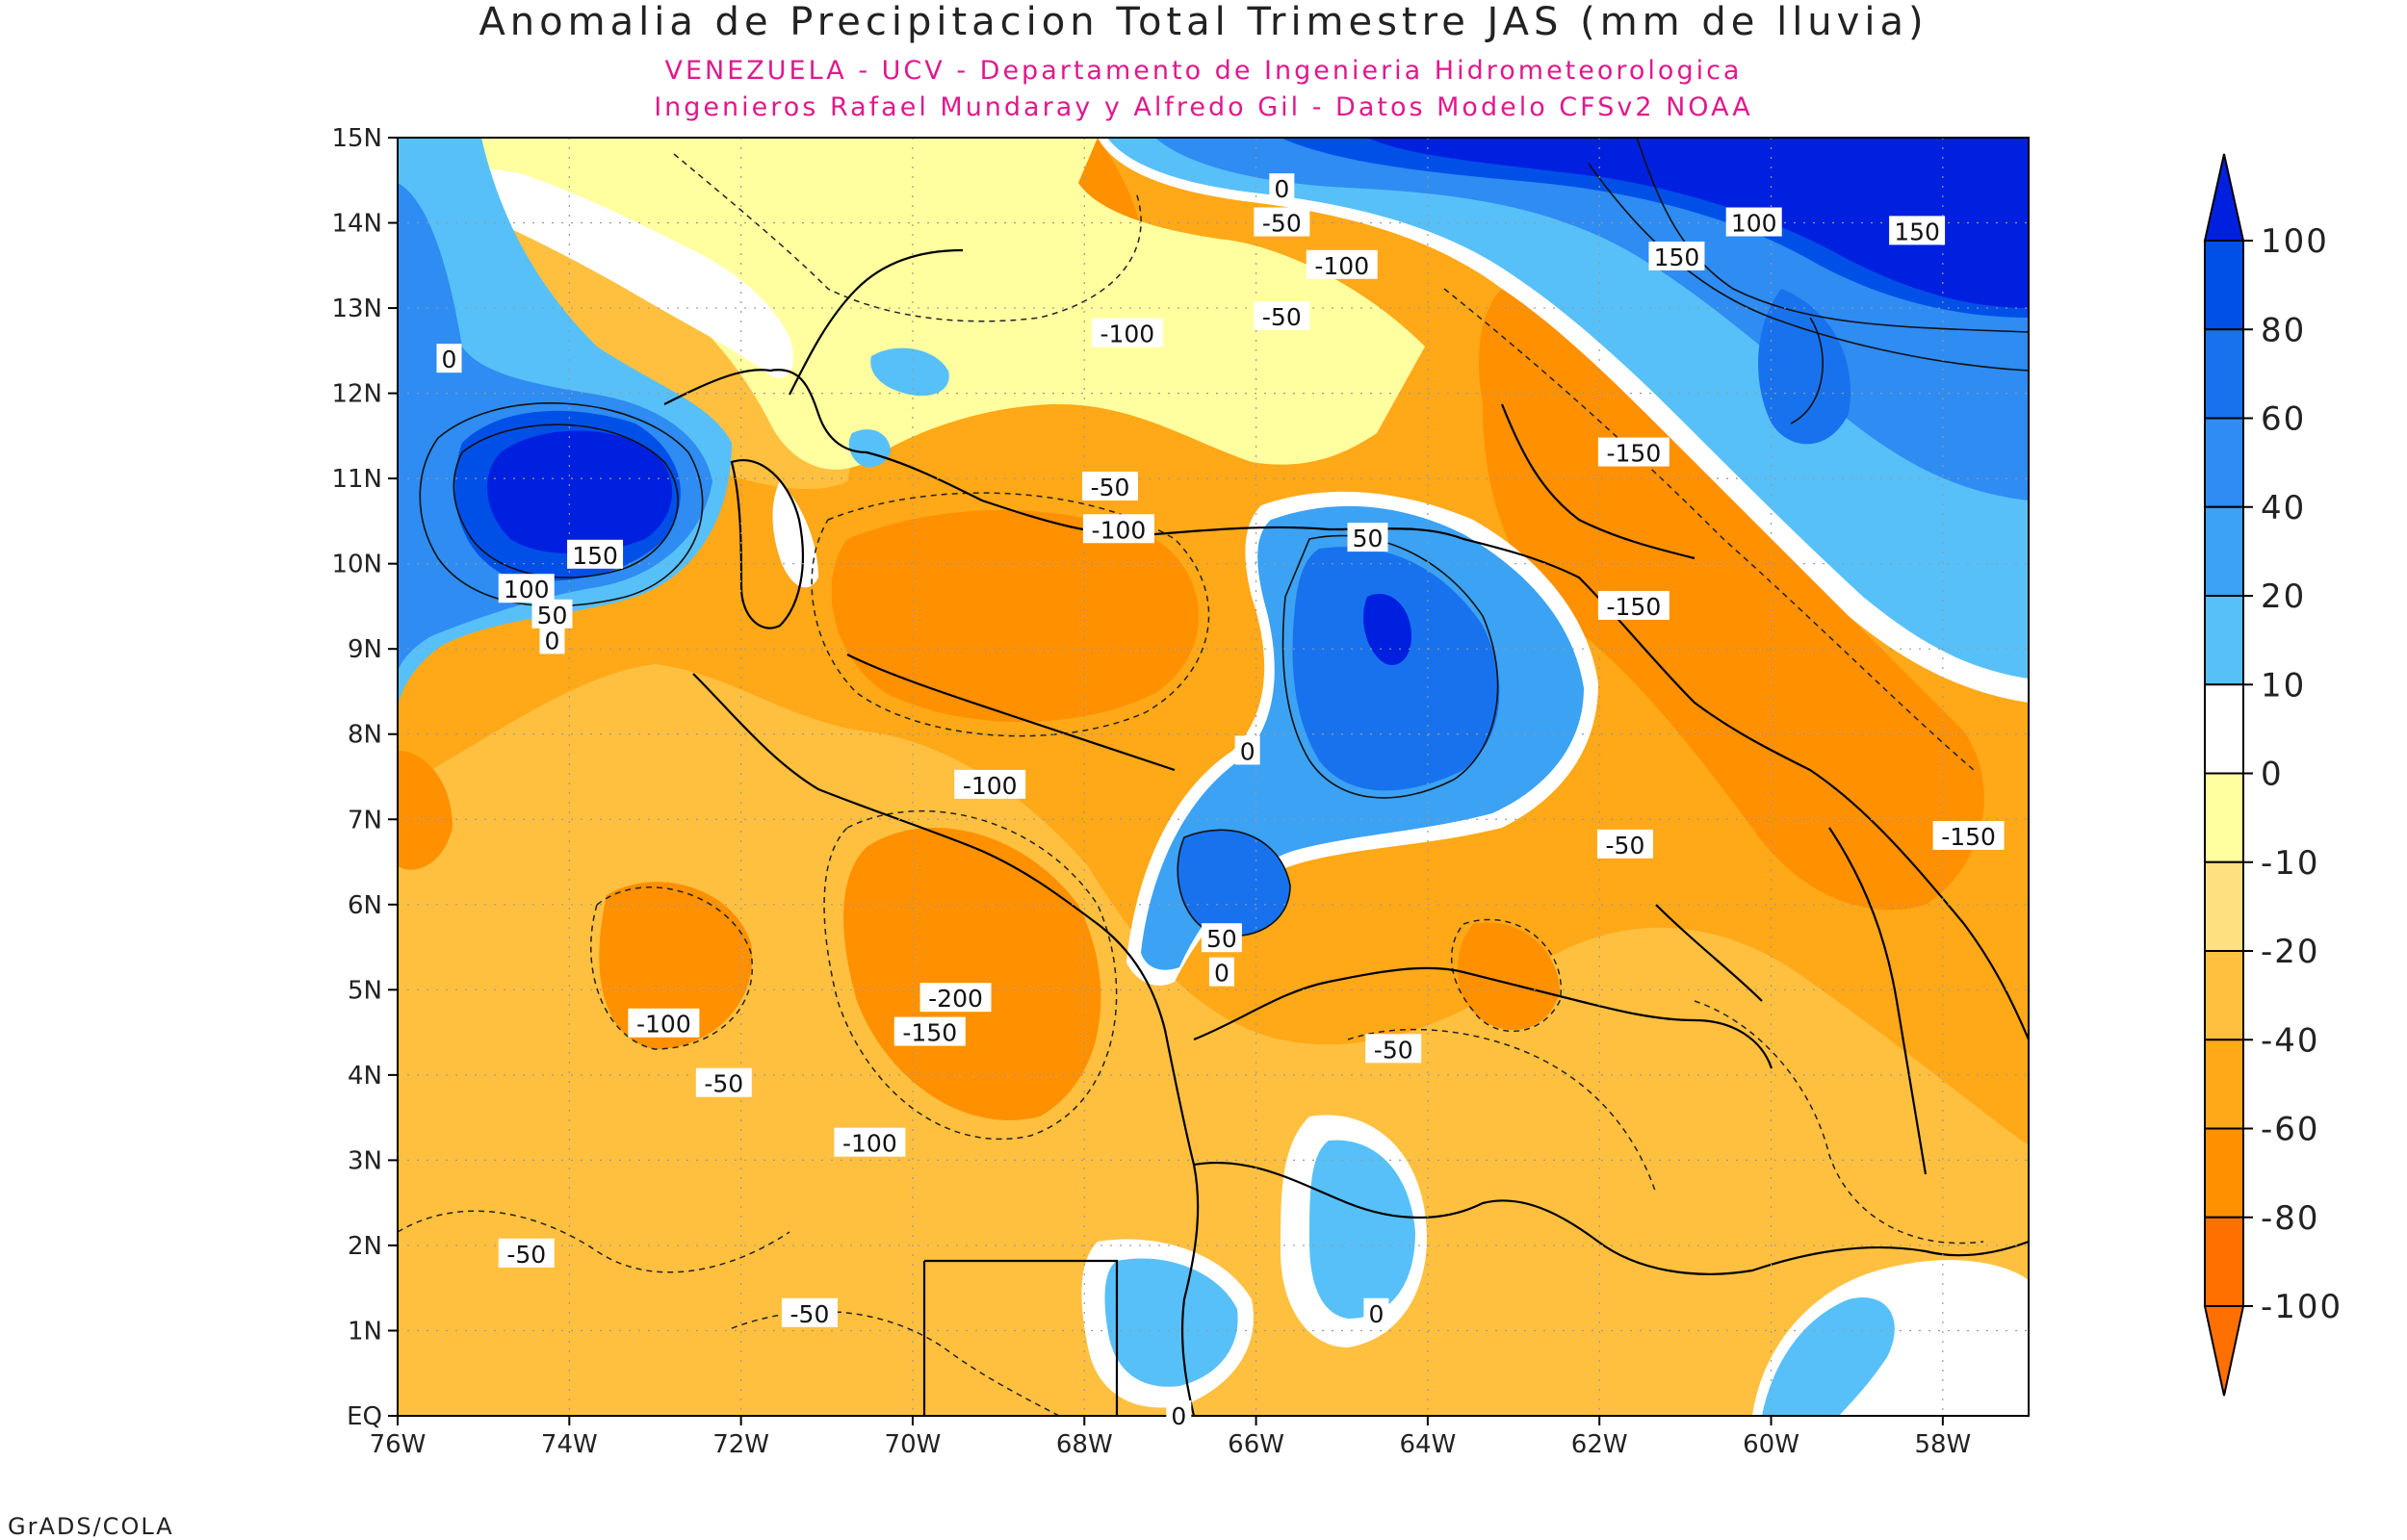  Describe the element at coordinates (91, 1526) in the screenshot. I see `software-credit: GrADS/COLA` at that location.